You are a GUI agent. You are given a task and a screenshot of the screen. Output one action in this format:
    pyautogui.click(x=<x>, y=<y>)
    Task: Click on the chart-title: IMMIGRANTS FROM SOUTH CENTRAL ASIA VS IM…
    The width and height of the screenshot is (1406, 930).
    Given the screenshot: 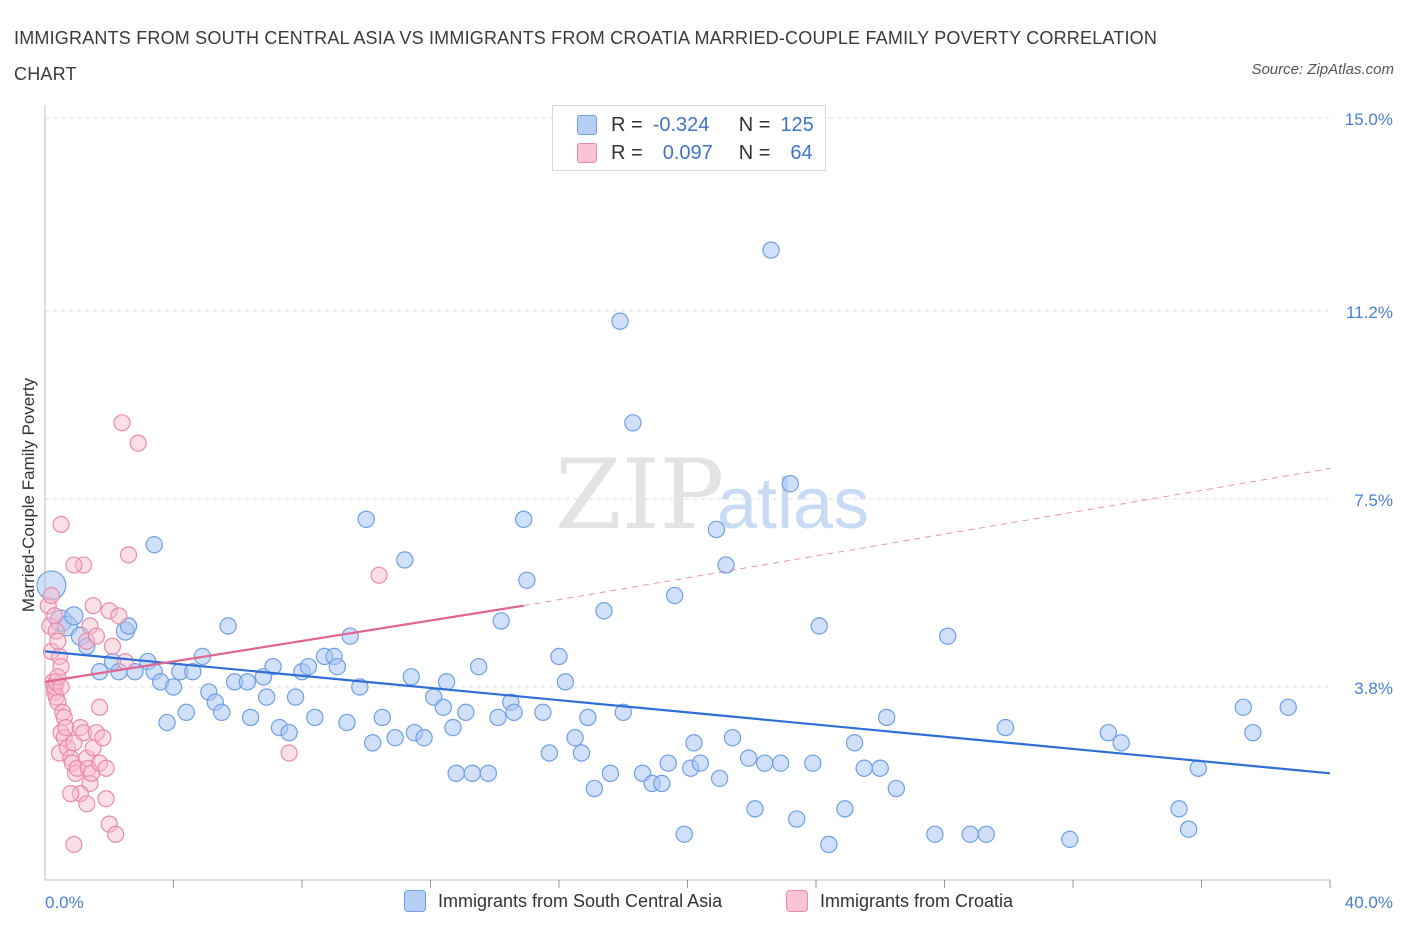 What is the action you would take?
    pyautogui.click(x=586, y=56)
    